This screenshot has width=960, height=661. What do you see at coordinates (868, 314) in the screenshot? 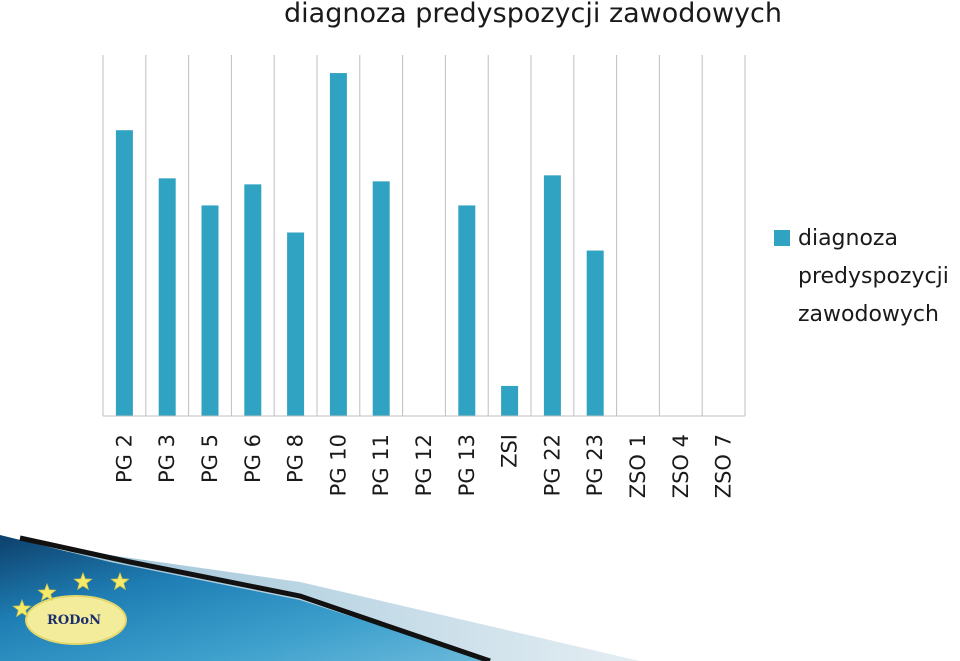
I see `legend-label-line-3: zawodowych` at bounding box center [868, 314].